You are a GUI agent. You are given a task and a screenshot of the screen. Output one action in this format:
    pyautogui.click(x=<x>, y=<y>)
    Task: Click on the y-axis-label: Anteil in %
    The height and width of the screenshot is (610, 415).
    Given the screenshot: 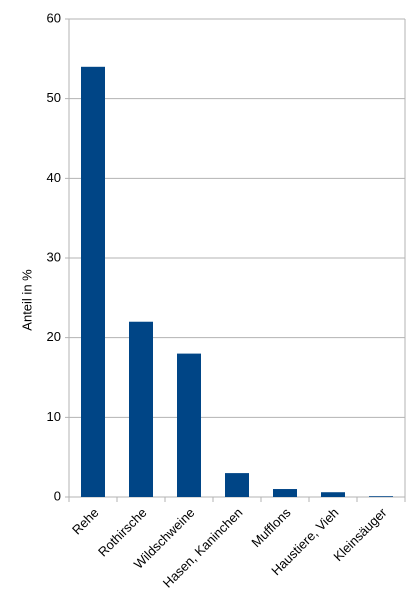 What is the action you would take?
    pyautogui.click(x=26, y=300)
    